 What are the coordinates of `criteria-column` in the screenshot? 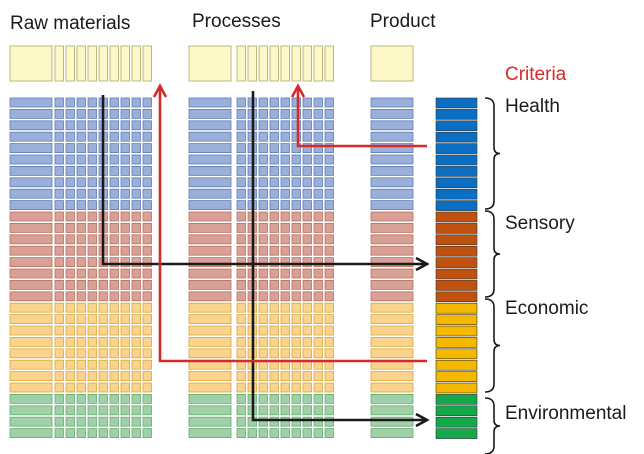 It's located at (456, 268).